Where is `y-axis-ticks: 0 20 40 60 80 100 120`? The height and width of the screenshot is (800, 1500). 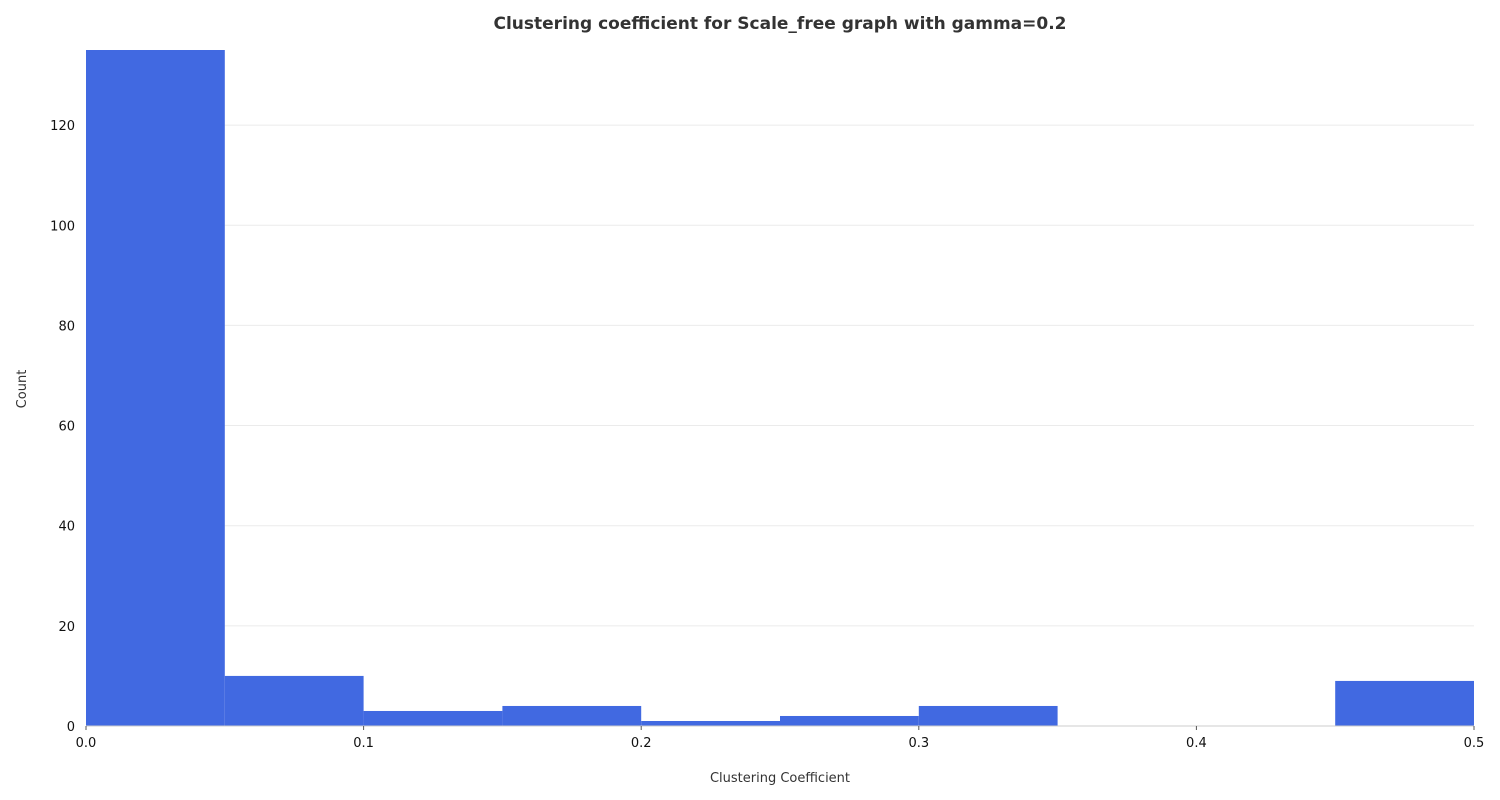 y-axis-ticks: 0 20 40 60 80 100 120 is located at coordinates (62, 427).